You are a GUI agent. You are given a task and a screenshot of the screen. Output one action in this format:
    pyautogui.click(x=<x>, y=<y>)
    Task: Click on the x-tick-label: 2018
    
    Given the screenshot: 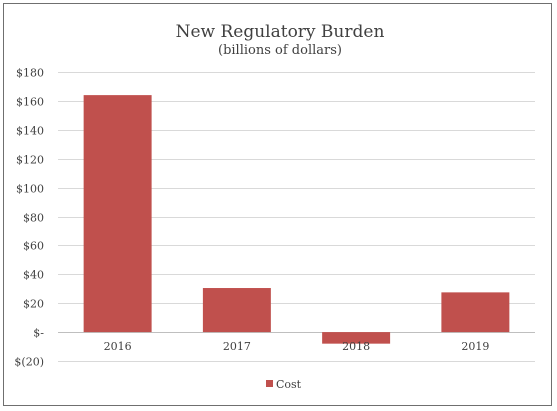 What is the action you would take?
    pyautogui.click(x=356, y=346)
    